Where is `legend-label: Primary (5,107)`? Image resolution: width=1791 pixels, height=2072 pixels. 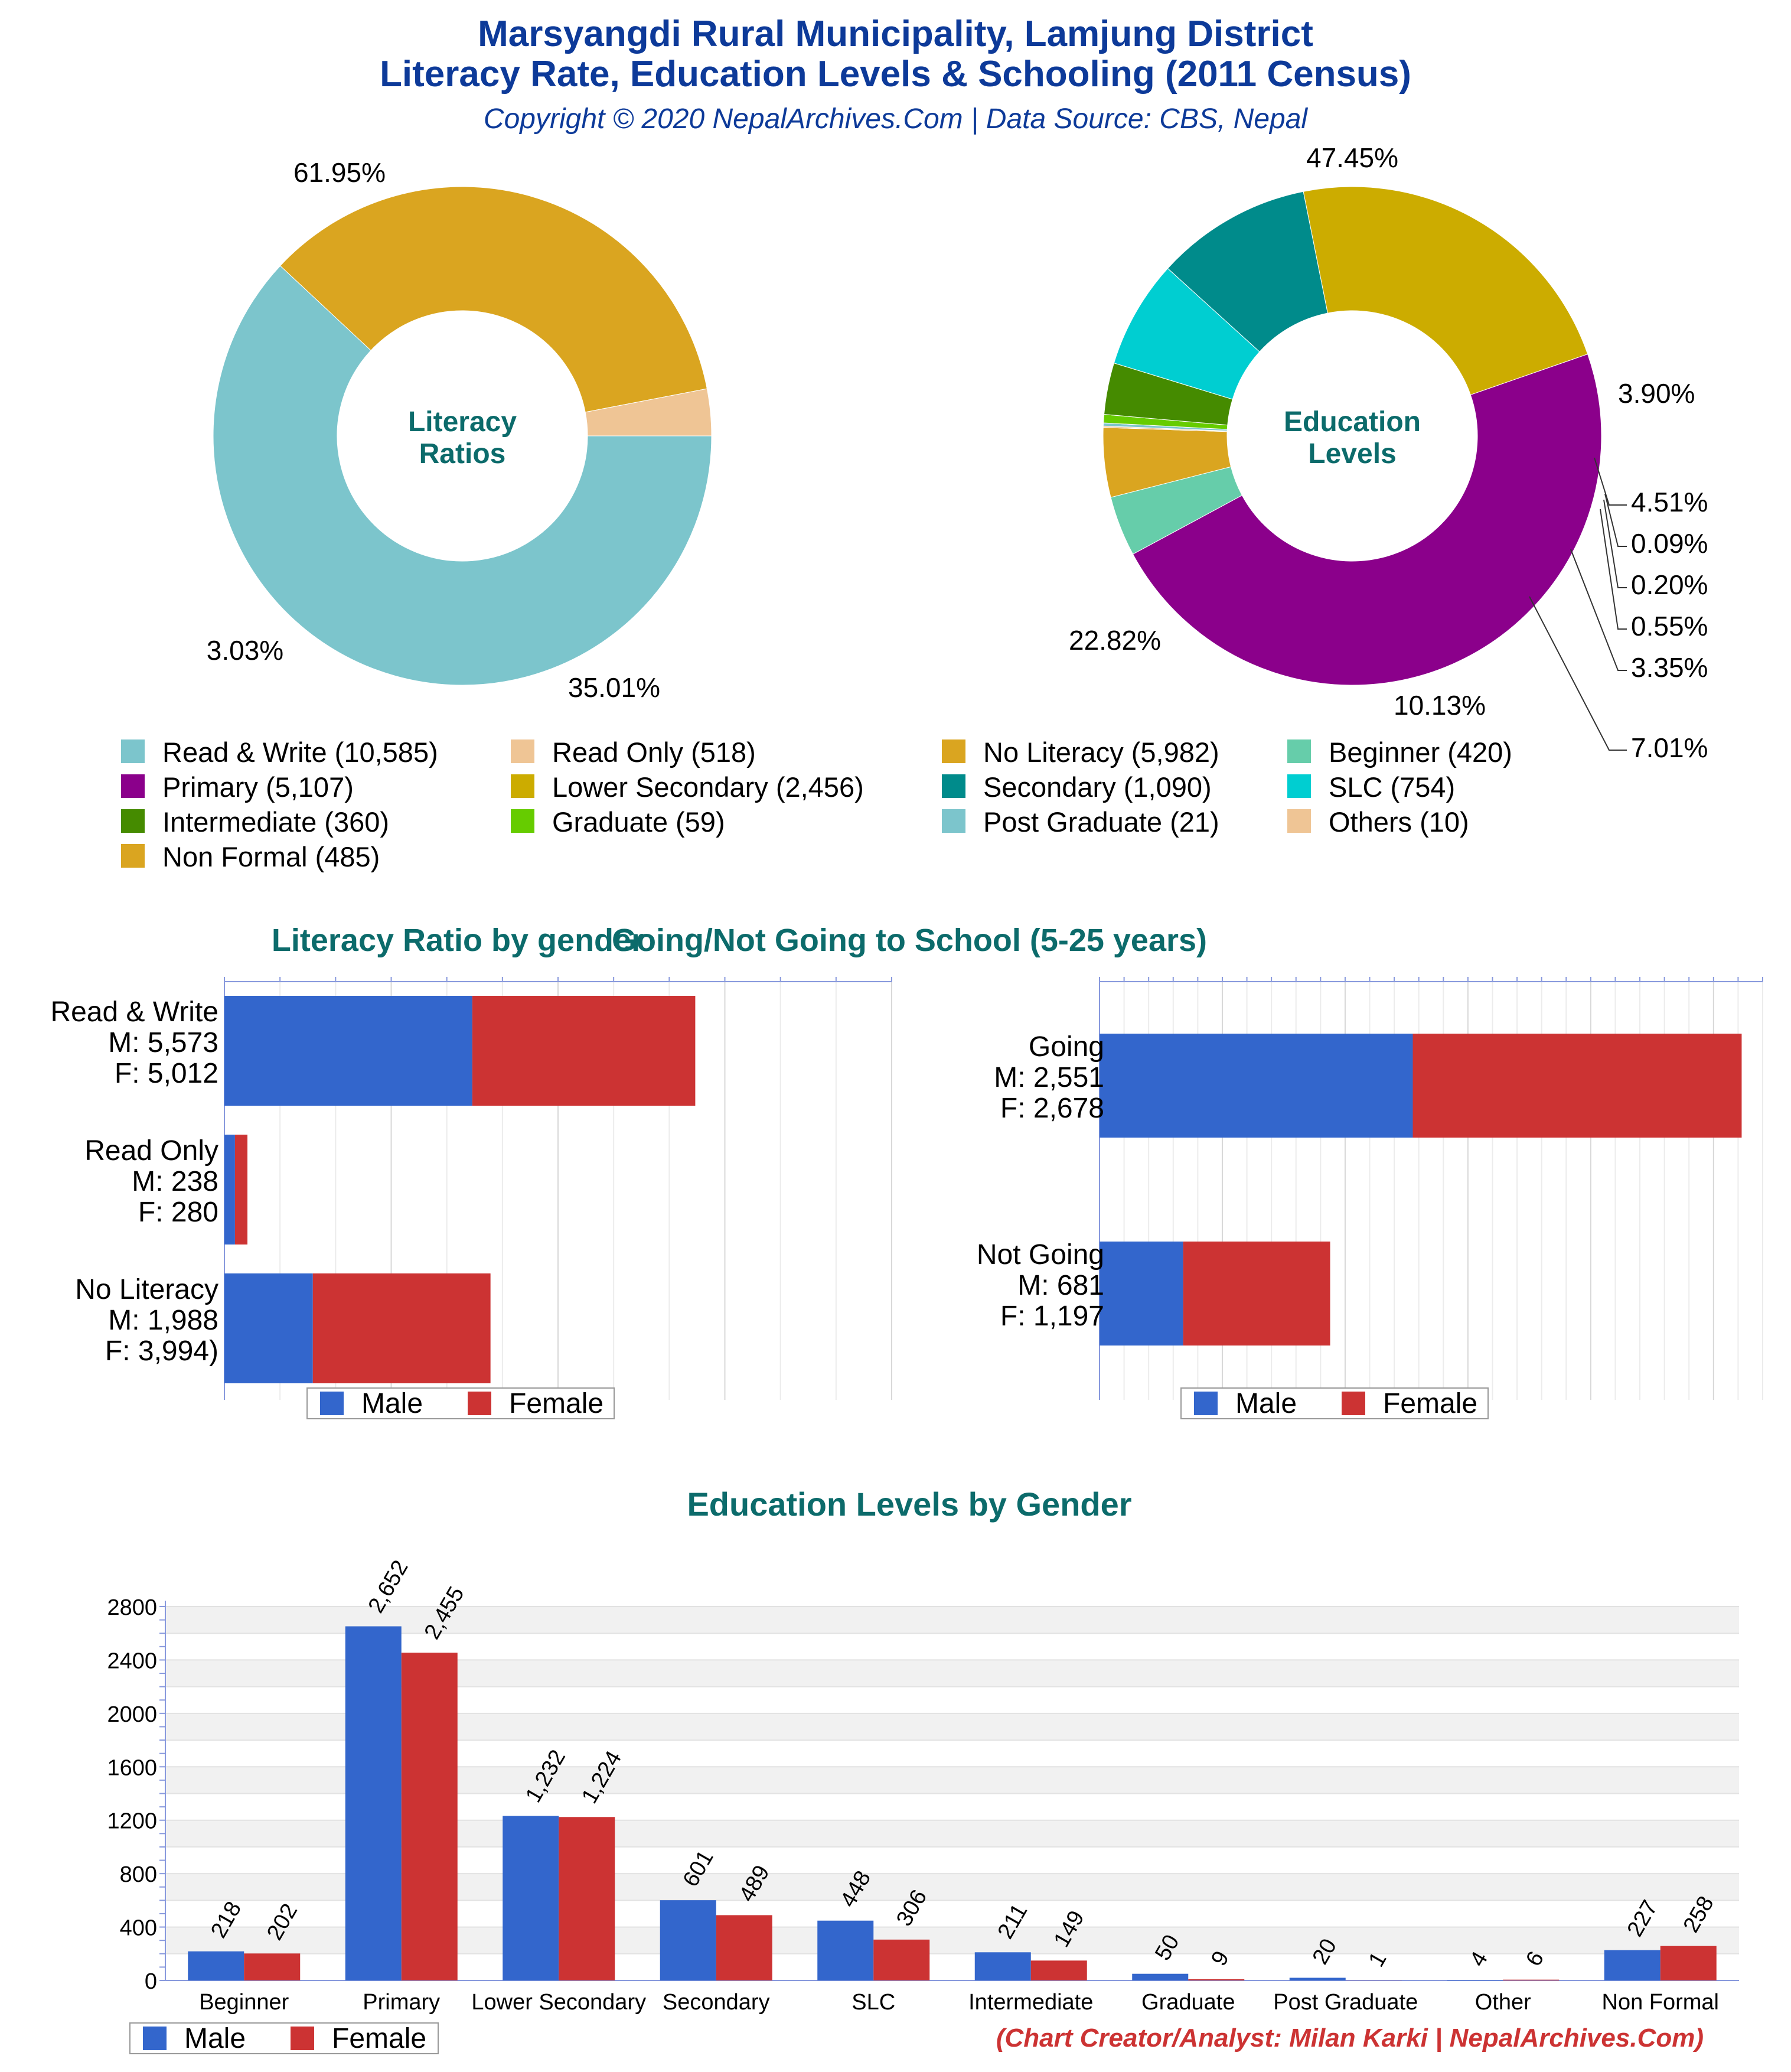 legend-label: Primary (5,107) is located at coordinates (258, 787).